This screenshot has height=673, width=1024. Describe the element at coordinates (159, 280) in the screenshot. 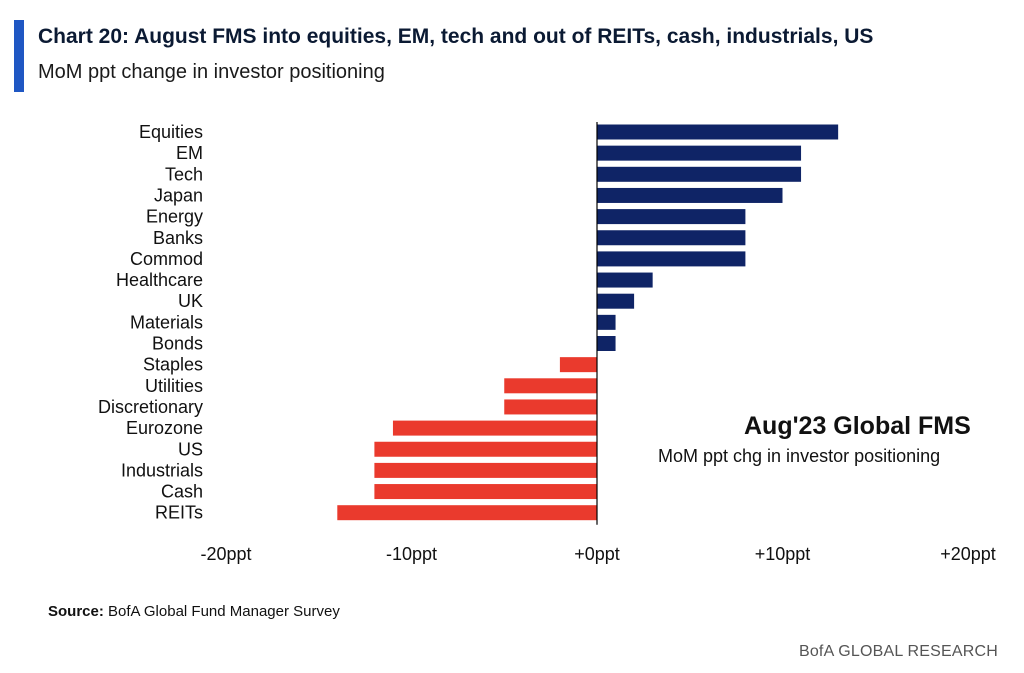

I see `category-label-healthcare: Healthcare` at that location.